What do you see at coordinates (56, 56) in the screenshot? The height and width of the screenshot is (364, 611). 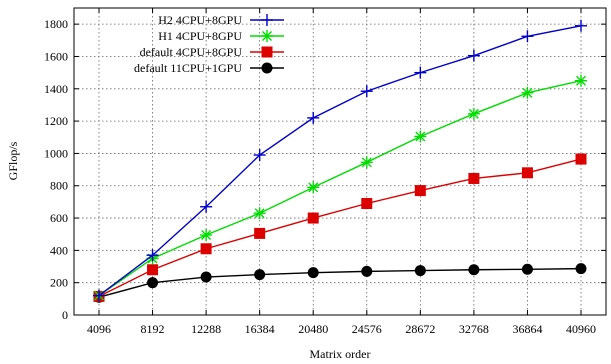 I see `y-tick-label: 1600` at bounding box center [56, 56].